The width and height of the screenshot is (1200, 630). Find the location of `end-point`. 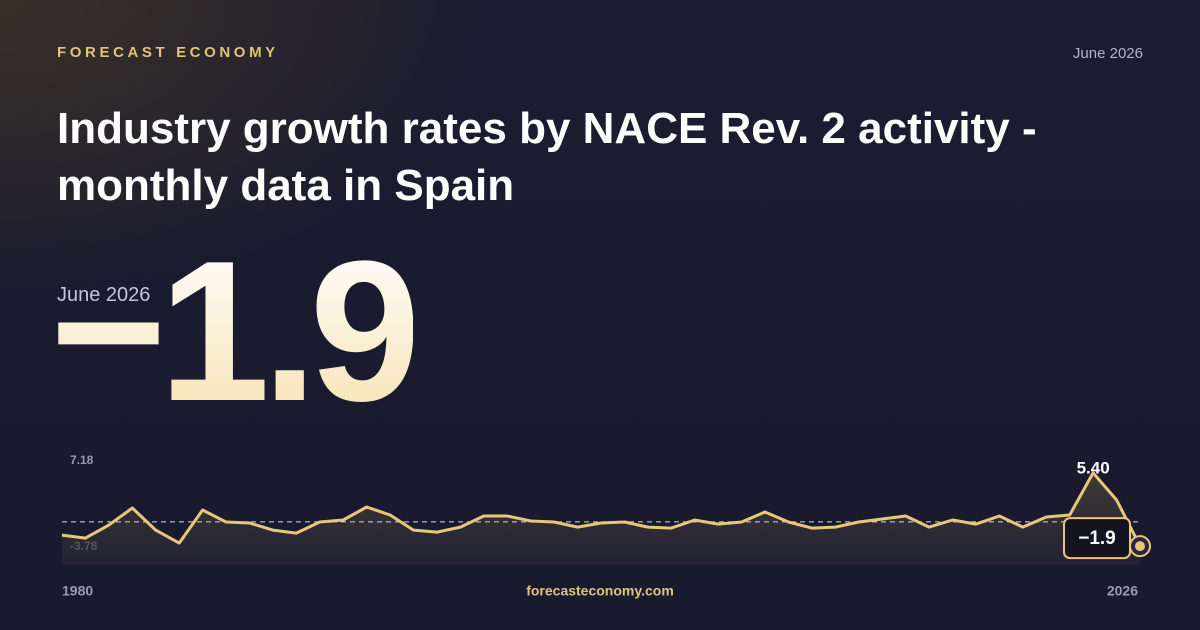

end-point is located at coordinates (1140, 546).